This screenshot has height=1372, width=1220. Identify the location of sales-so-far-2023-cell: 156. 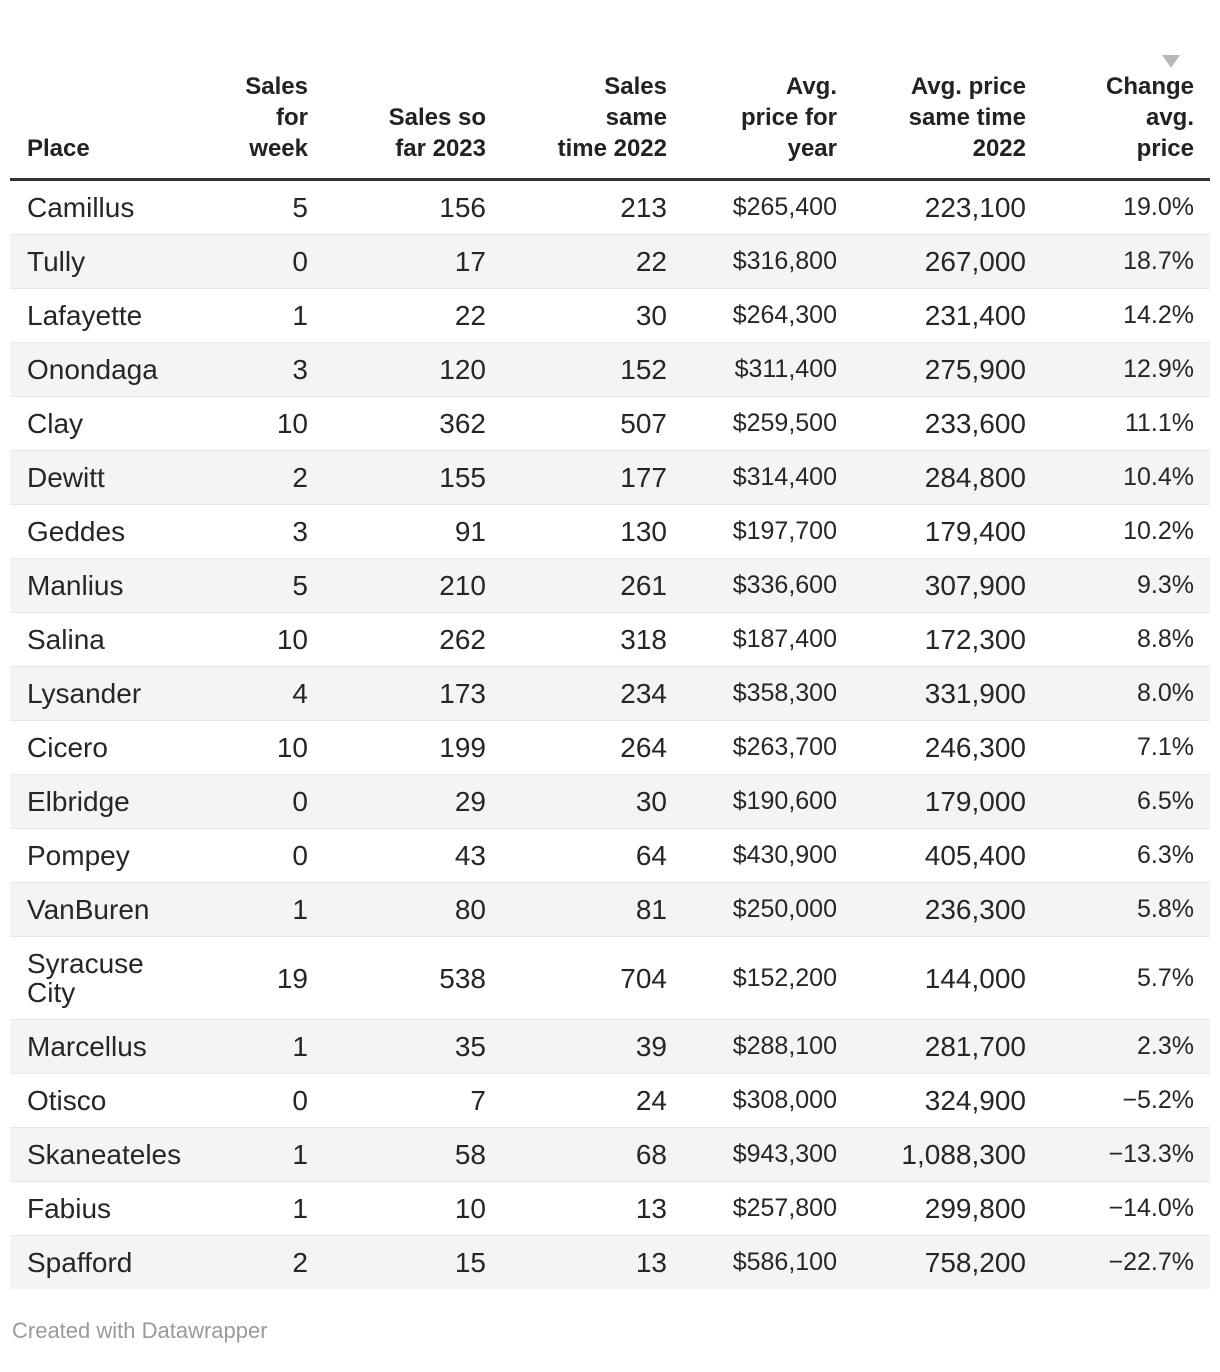
(462, 207).